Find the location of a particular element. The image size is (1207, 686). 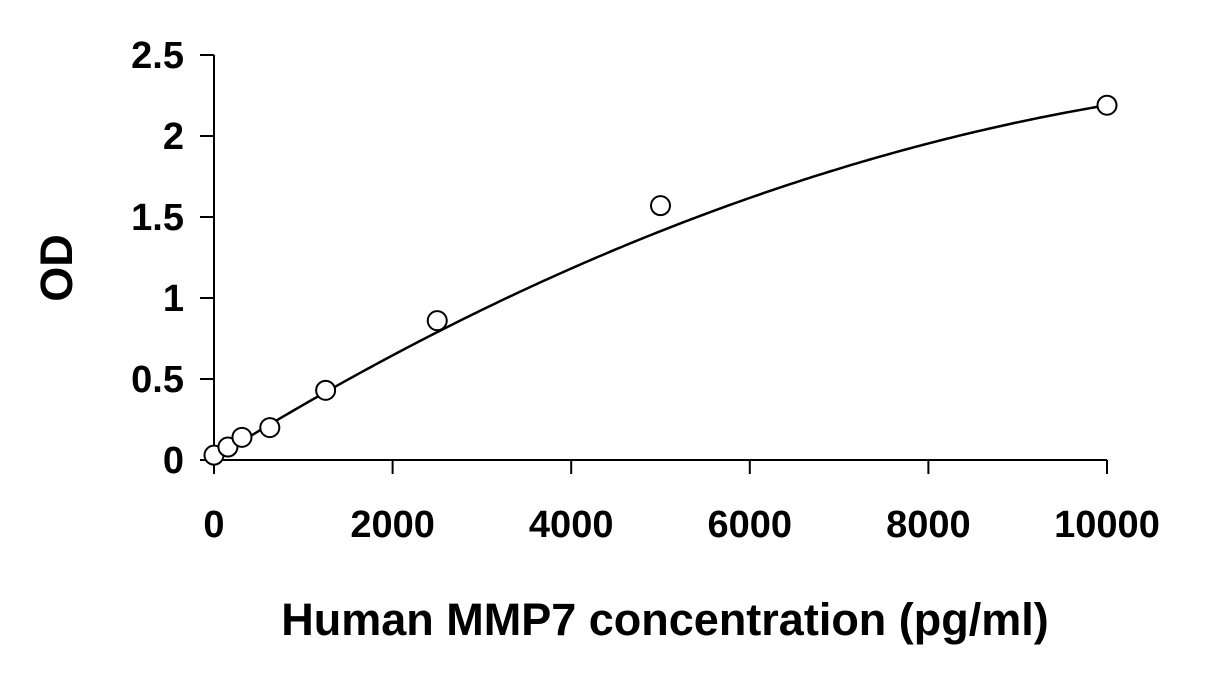

x-tick-label: 6000 is located at coordinates (750, 525).